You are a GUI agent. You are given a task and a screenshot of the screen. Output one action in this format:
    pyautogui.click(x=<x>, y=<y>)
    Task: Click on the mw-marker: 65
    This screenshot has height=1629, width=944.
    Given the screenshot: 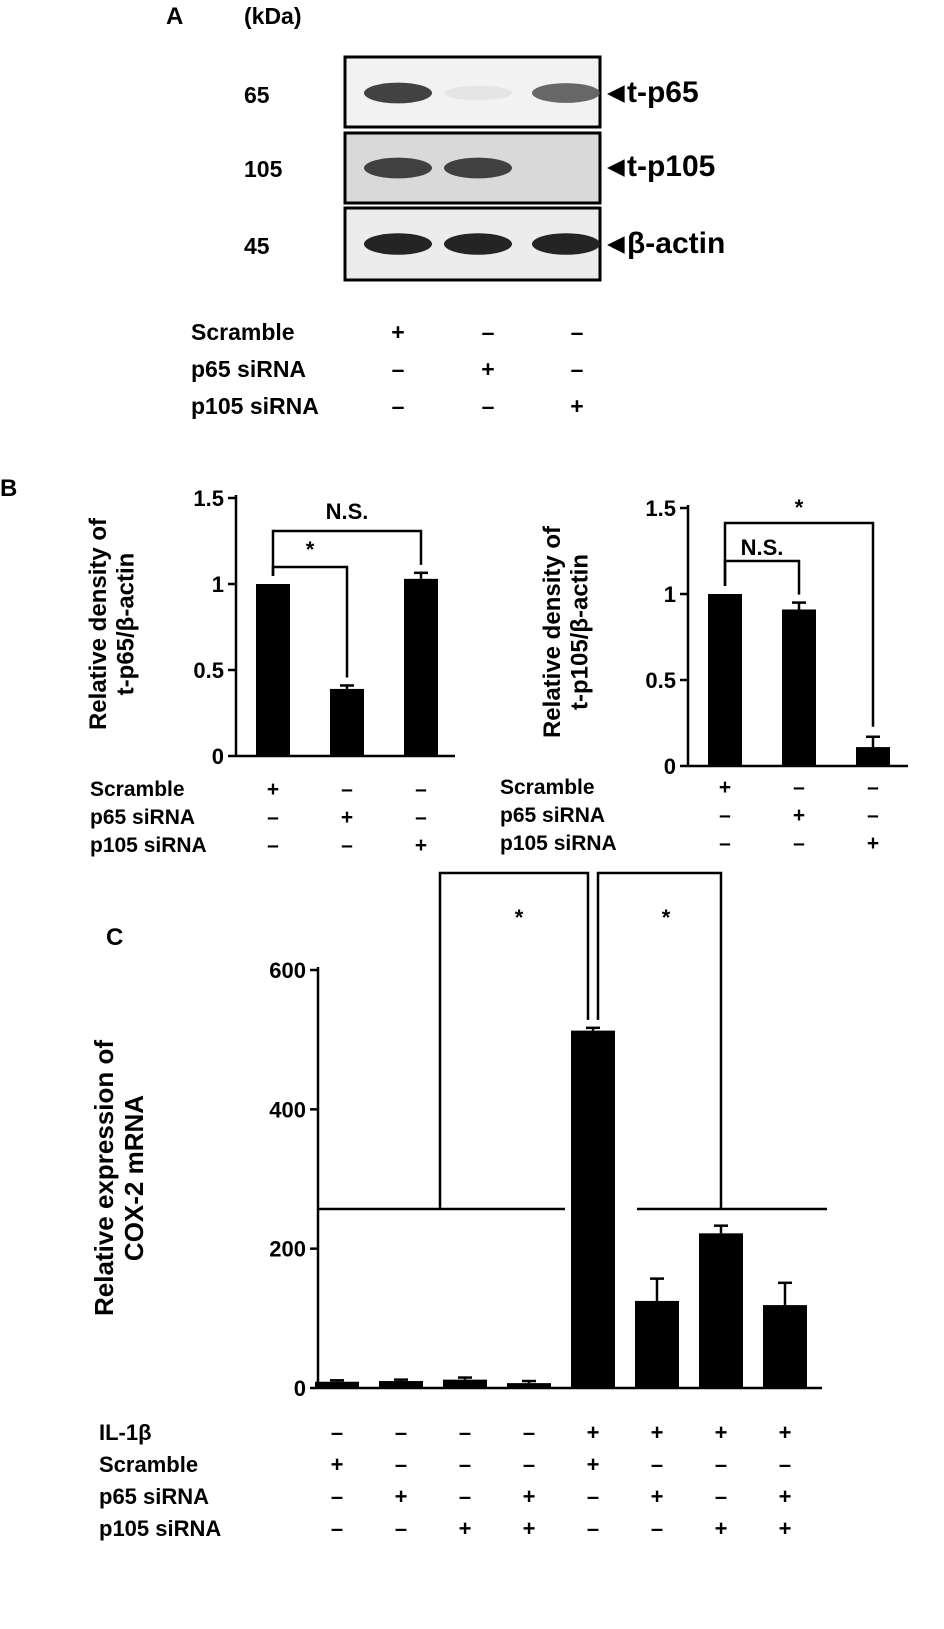 What is the action you would take?
    pyautogui.click(x=257, y=95)
    